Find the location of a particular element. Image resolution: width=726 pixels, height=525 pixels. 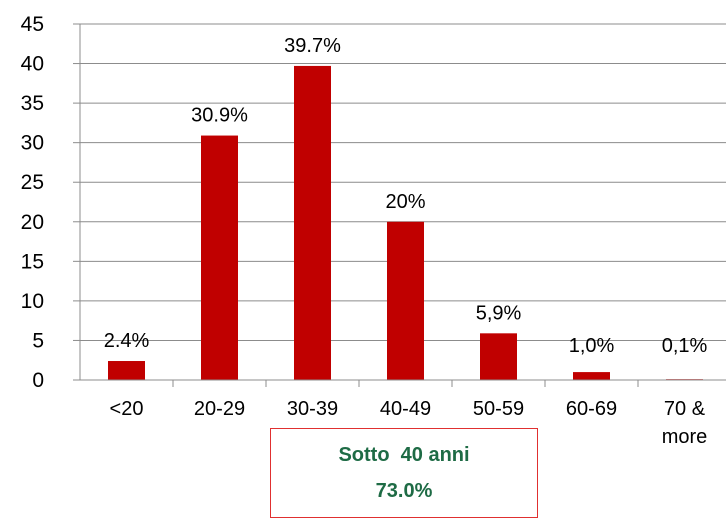

y-tick-label: 30 is located at coordinates (32, 143).